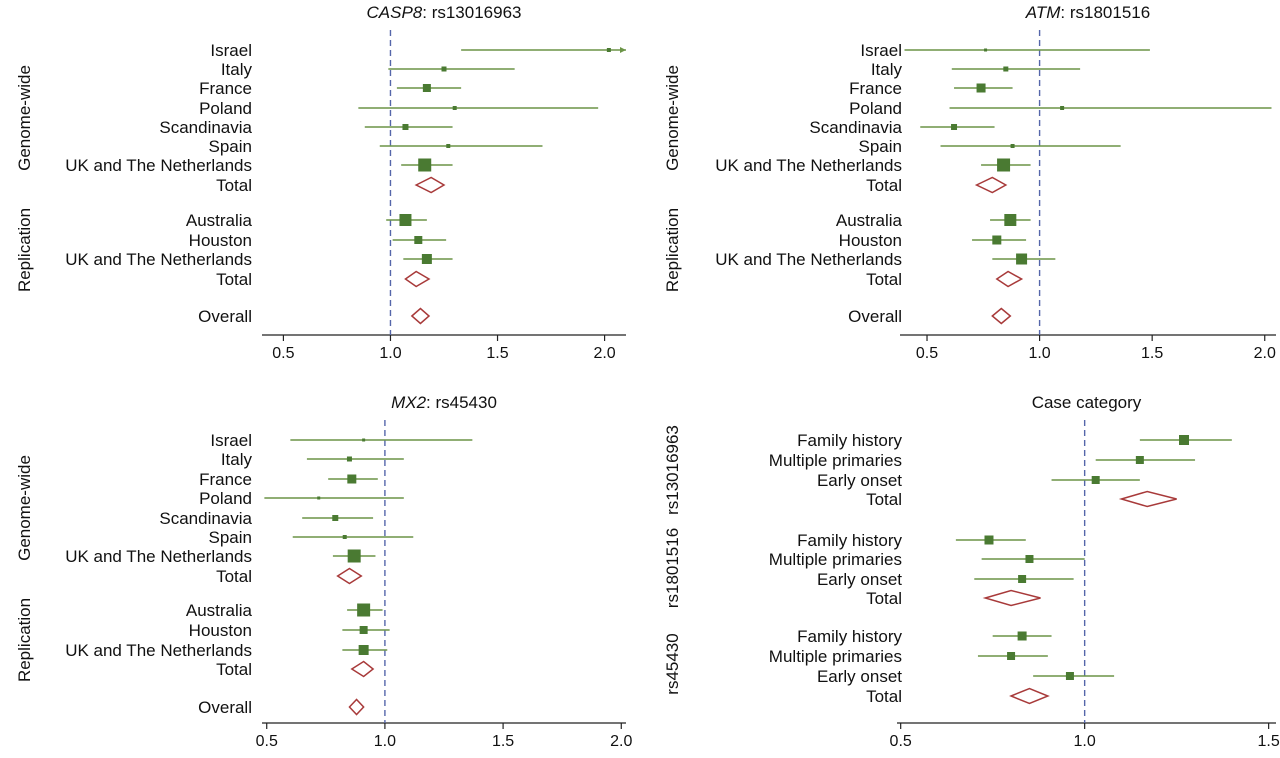 The width and height of the screenshot is (1280, 758). What do you see at coordinates (672, 470) in the screenshot?
I see `group-label: rs13016963` at bounding box center [672, 470].